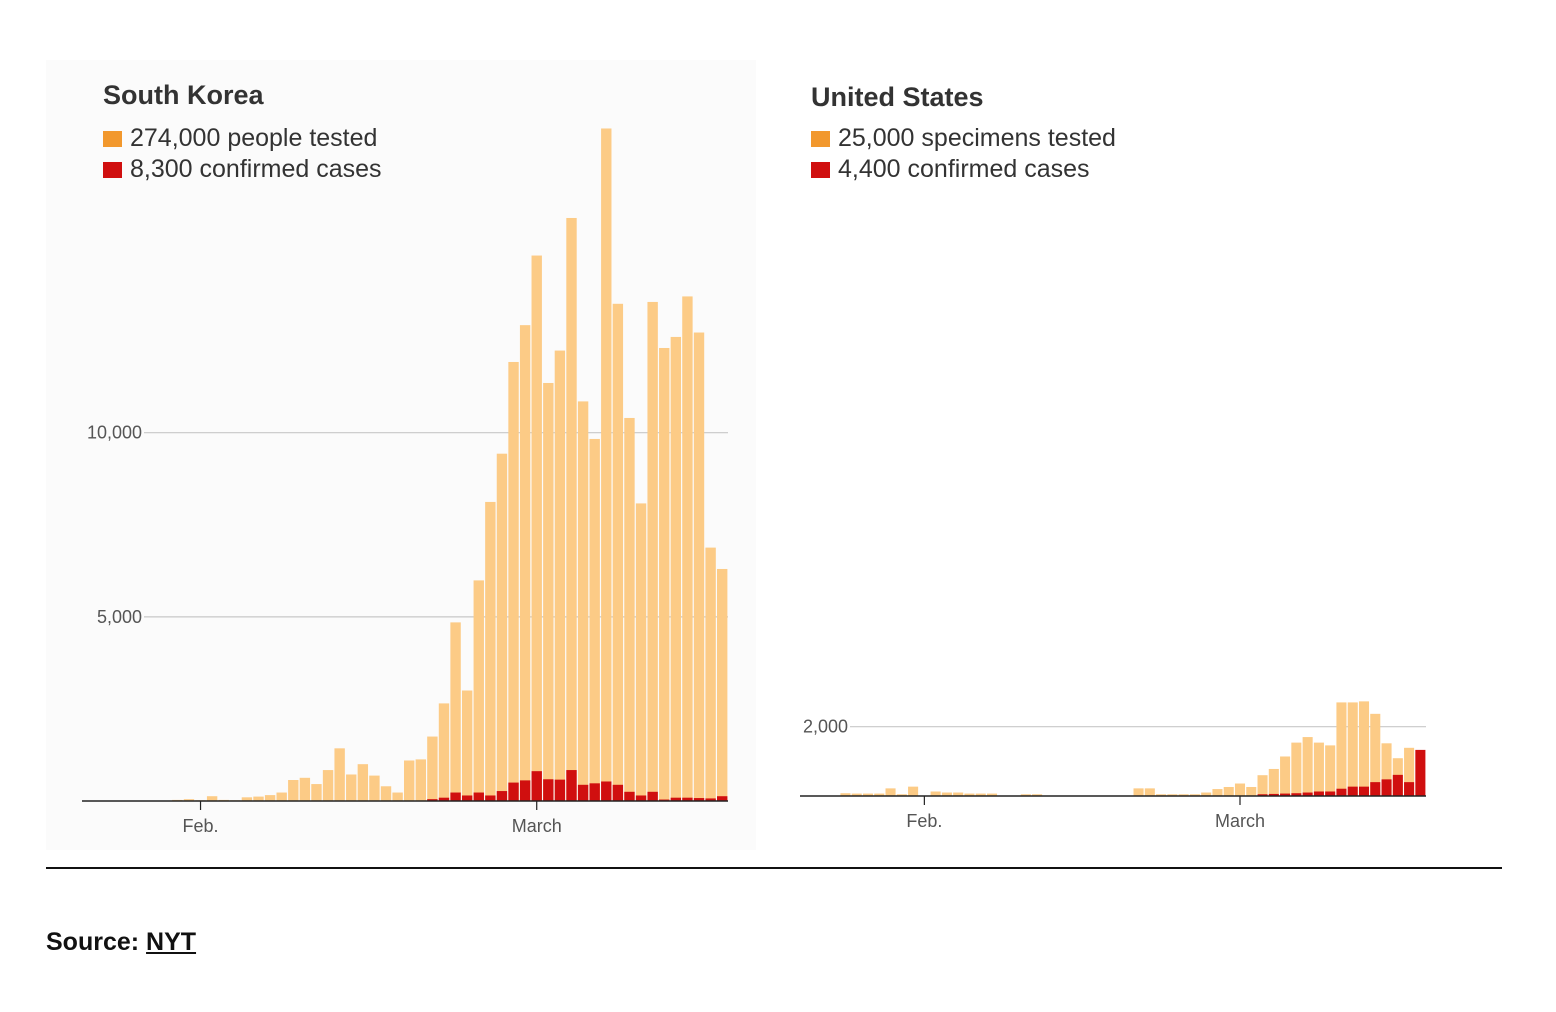 The image size is (1556, 1012). Describe the element at coordinates (254, 138) in the screenshot. I see `legend-label-tested: 274,000 people tested` at that location.